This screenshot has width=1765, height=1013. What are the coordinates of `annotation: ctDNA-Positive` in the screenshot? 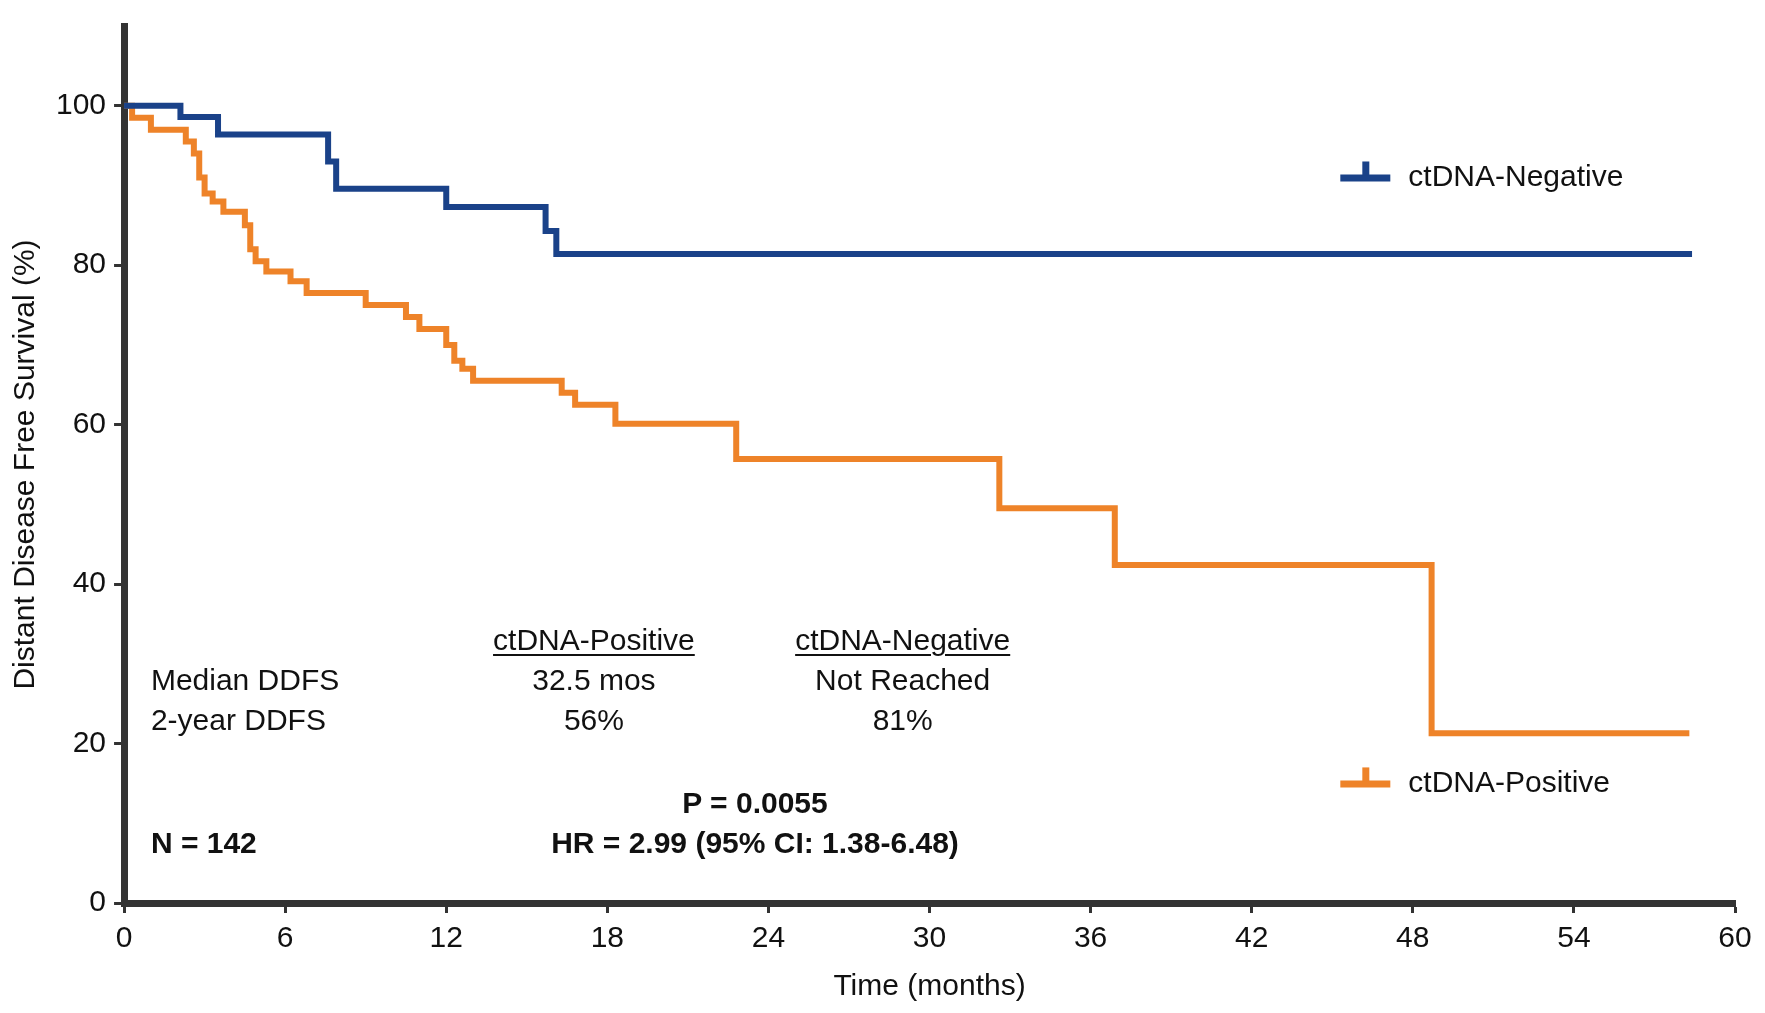 It's located at (594, 639).